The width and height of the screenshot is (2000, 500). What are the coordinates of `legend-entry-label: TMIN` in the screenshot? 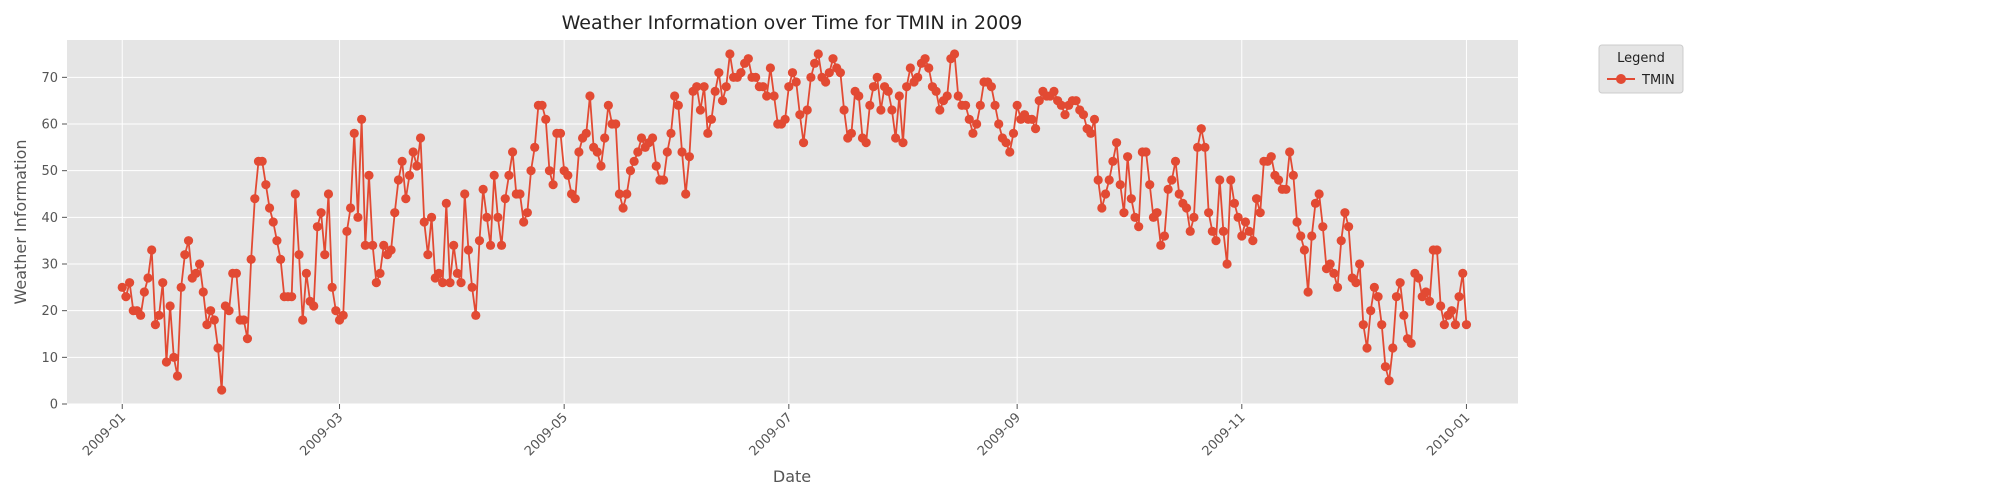 It's located at (1658, 80).